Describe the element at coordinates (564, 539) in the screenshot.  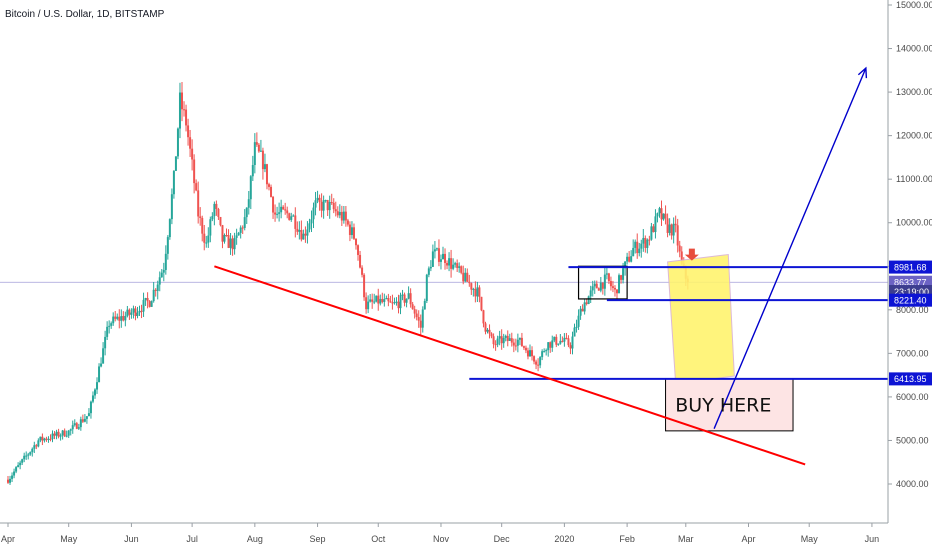
I see `x-tick-label: 2020` at that location.